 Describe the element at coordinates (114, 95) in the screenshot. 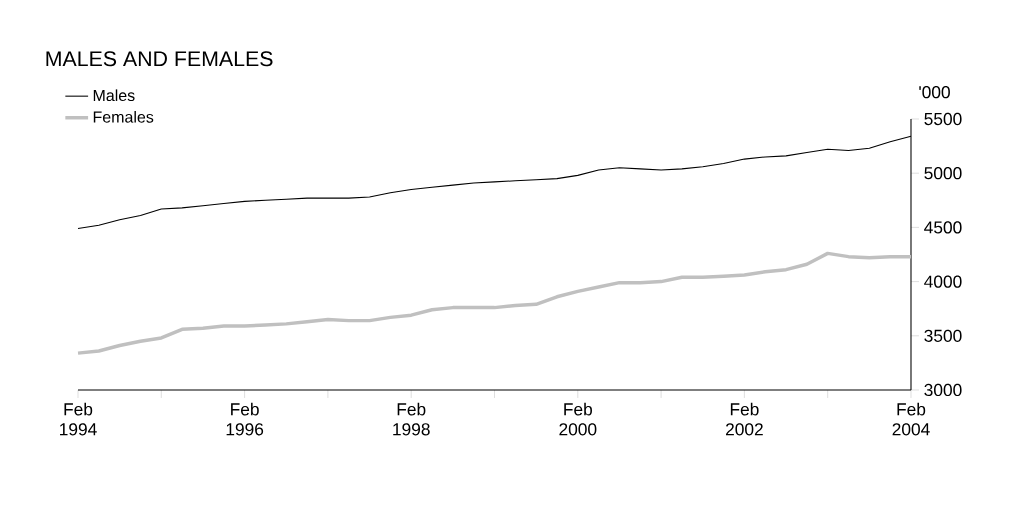

I see `legend-label: Males` at that location.